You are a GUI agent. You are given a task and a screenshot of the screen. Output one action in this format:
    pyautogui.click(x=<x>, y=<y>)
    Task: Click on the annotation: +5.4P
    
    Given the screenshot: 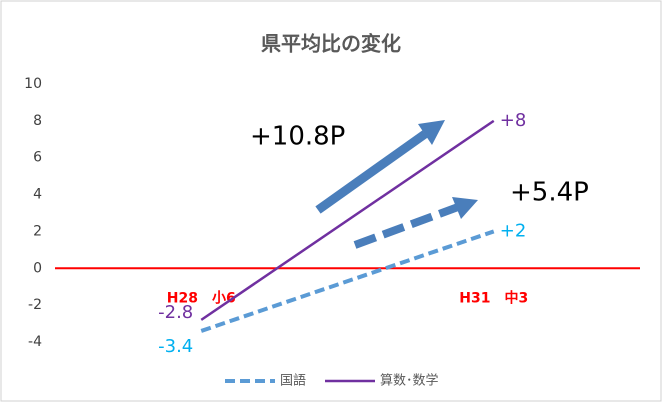 What is the action you would take?
    pyautogui.click(x=549, y=193)
    